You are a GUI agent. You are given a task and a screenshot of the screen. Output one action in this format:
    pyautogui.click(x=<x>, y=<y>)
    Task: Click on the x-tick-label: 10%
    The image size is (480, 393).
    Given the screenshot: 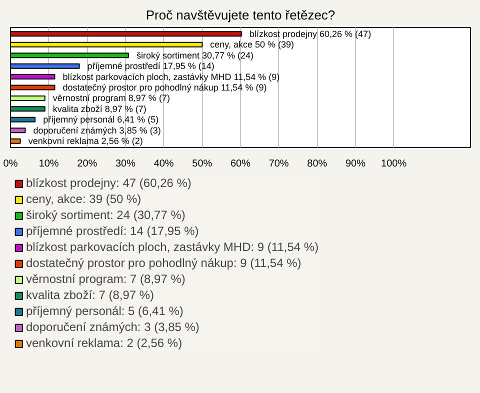 What is the action you would take?
    pyautogui.click(x=48, y=164)
    